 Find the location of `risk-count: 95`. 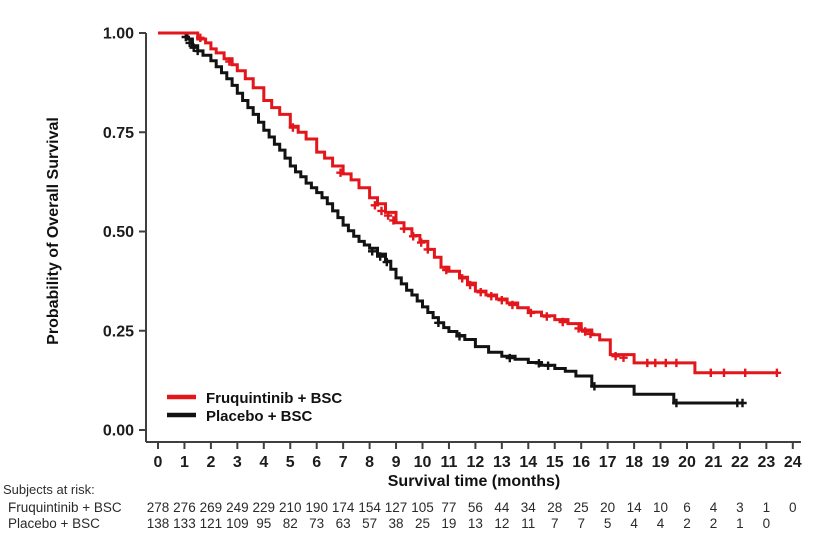

risk-count: 95 is located at coordinates (263, 523).